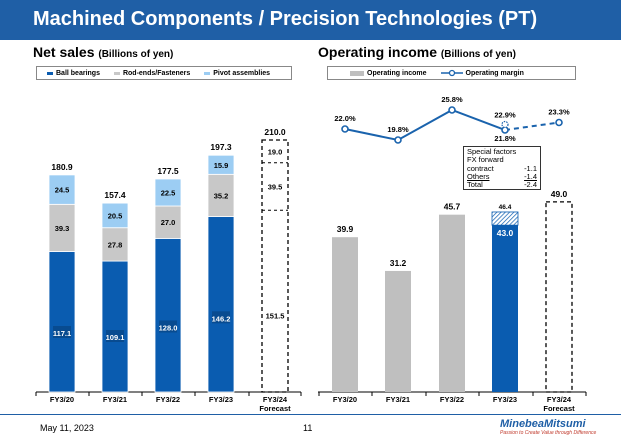  What do you see at coordinates (345, 118) in the screenshot?
I see `operating-margin-label: 22.0%` at bounding box center [345, 118].